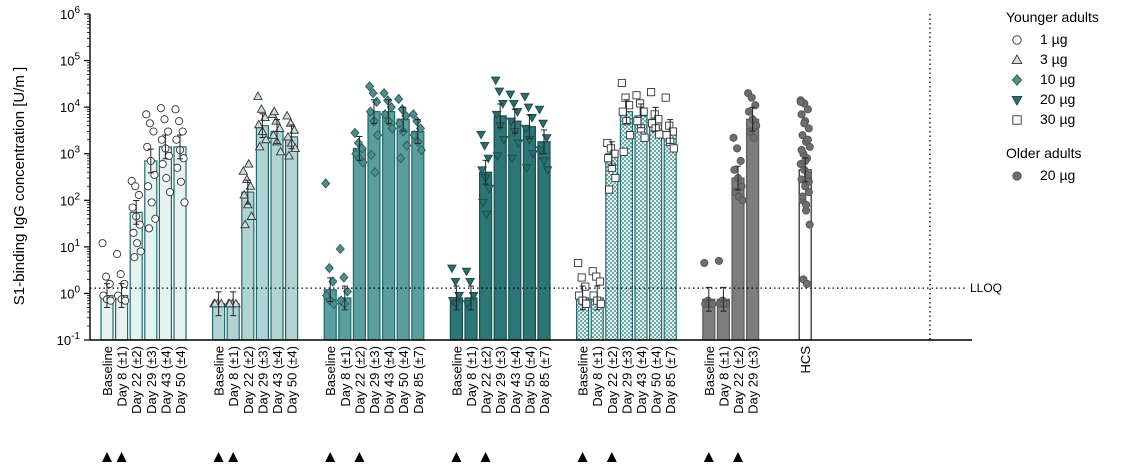 This screenshot has width=1122, height=472. What do you see at coordinates (1057, 99) in the screenshot?
I see `legend-label: 20 µg` at bounding box center [1057, 99].